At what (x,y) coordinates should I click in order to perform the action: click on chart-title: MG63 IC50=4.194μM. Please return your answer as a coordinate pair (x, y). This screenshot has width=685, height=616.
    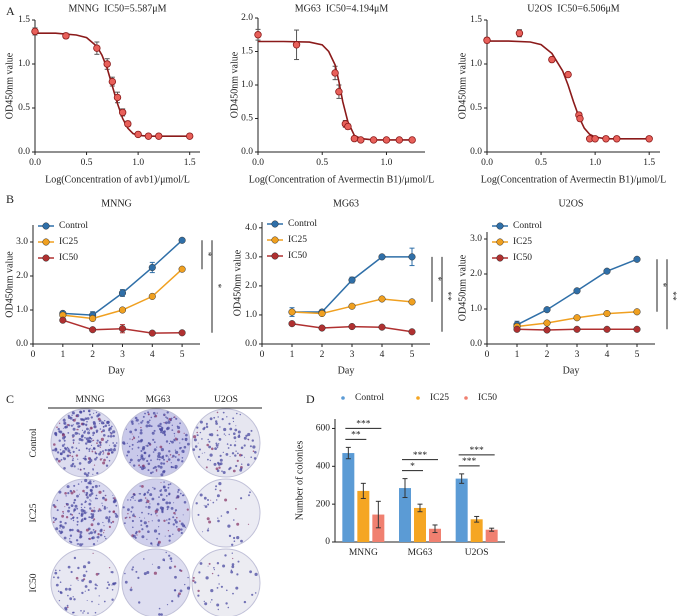
    Looking at the image, I should click on (342, 8).